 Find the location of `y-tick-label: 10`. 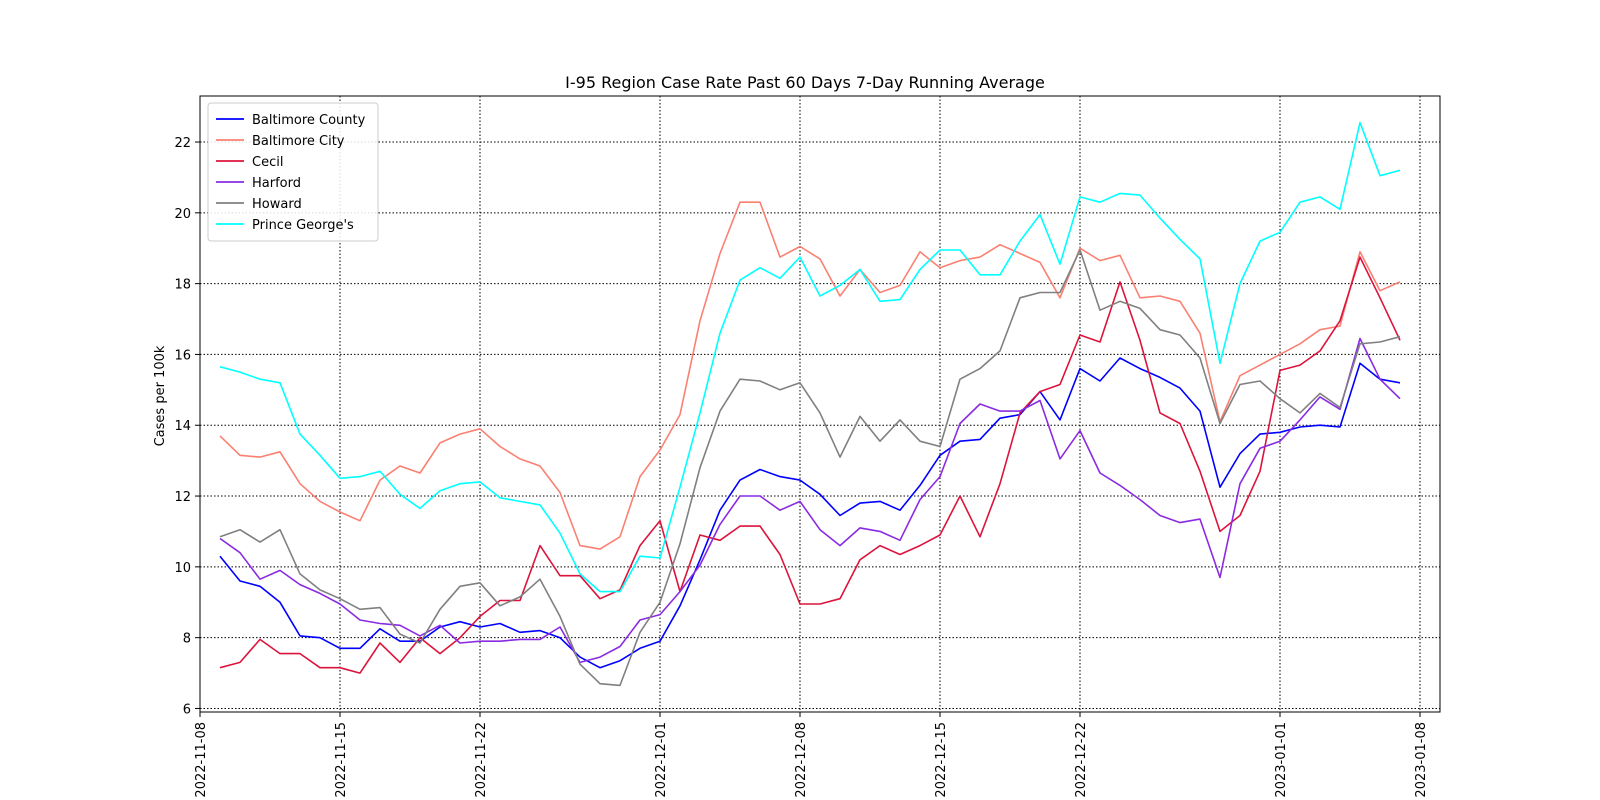

y-tick-label: 10 is located at coordinates (182, 568).